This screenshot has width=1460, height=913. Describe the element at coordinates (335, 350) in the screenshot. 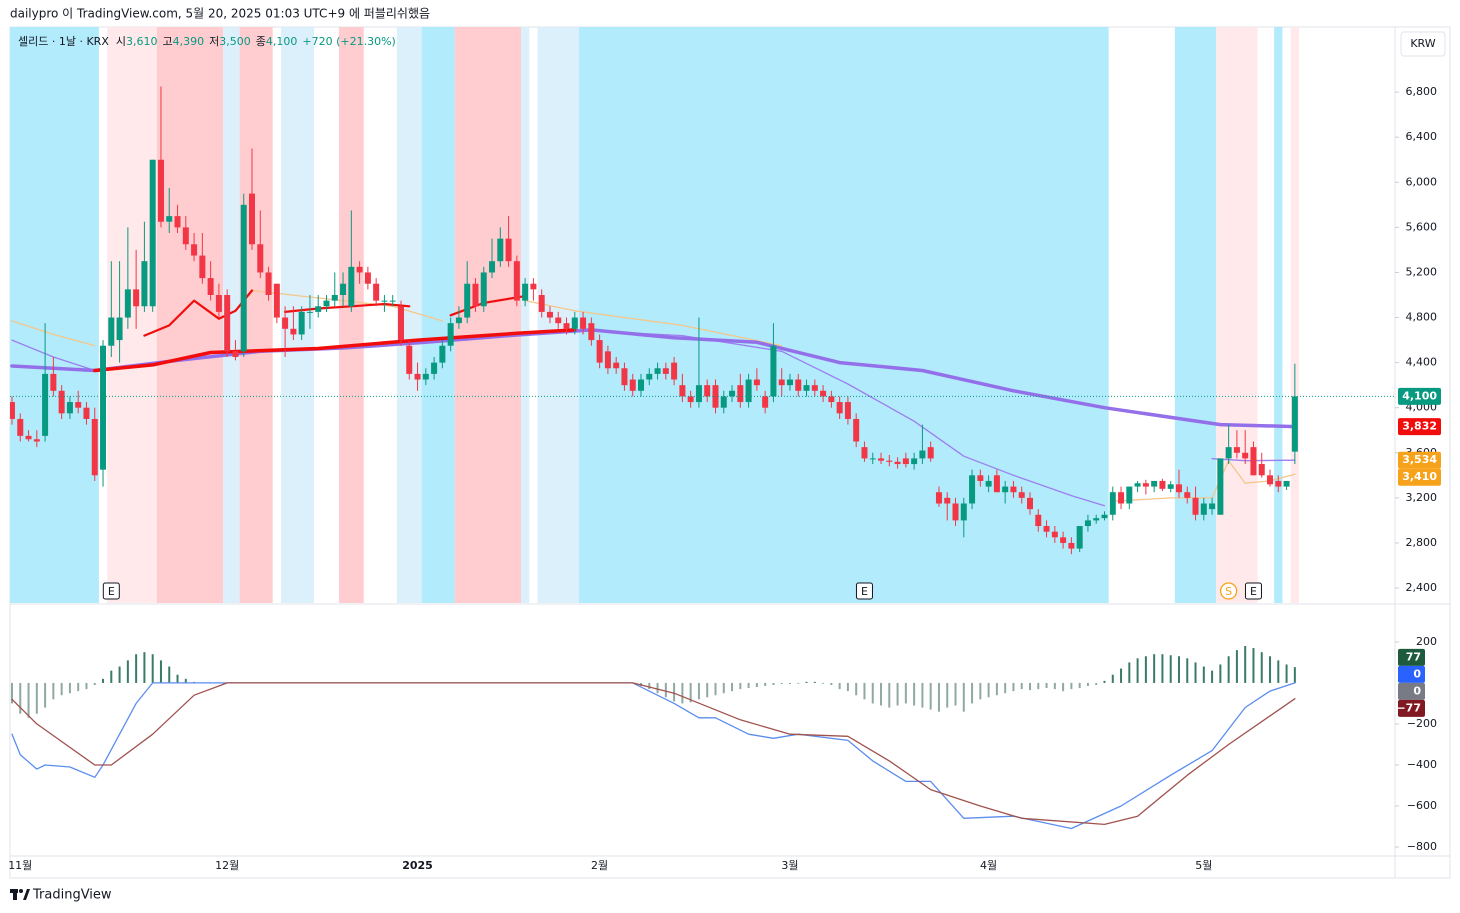

I see `indicator-line` at that location.